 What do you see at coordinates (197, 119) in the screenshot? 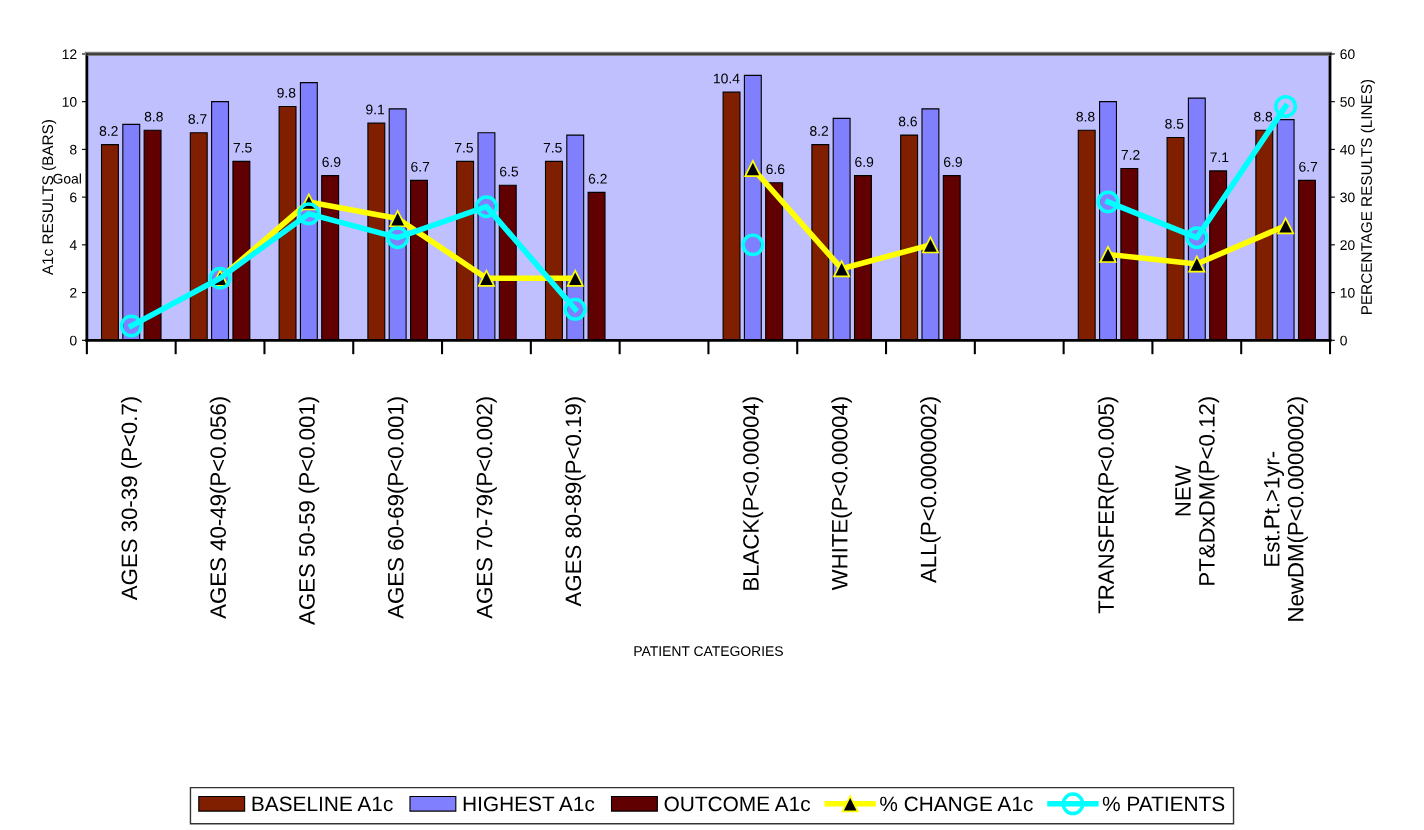
I see `data-label: 8.7` at bounding box center [197, 119].